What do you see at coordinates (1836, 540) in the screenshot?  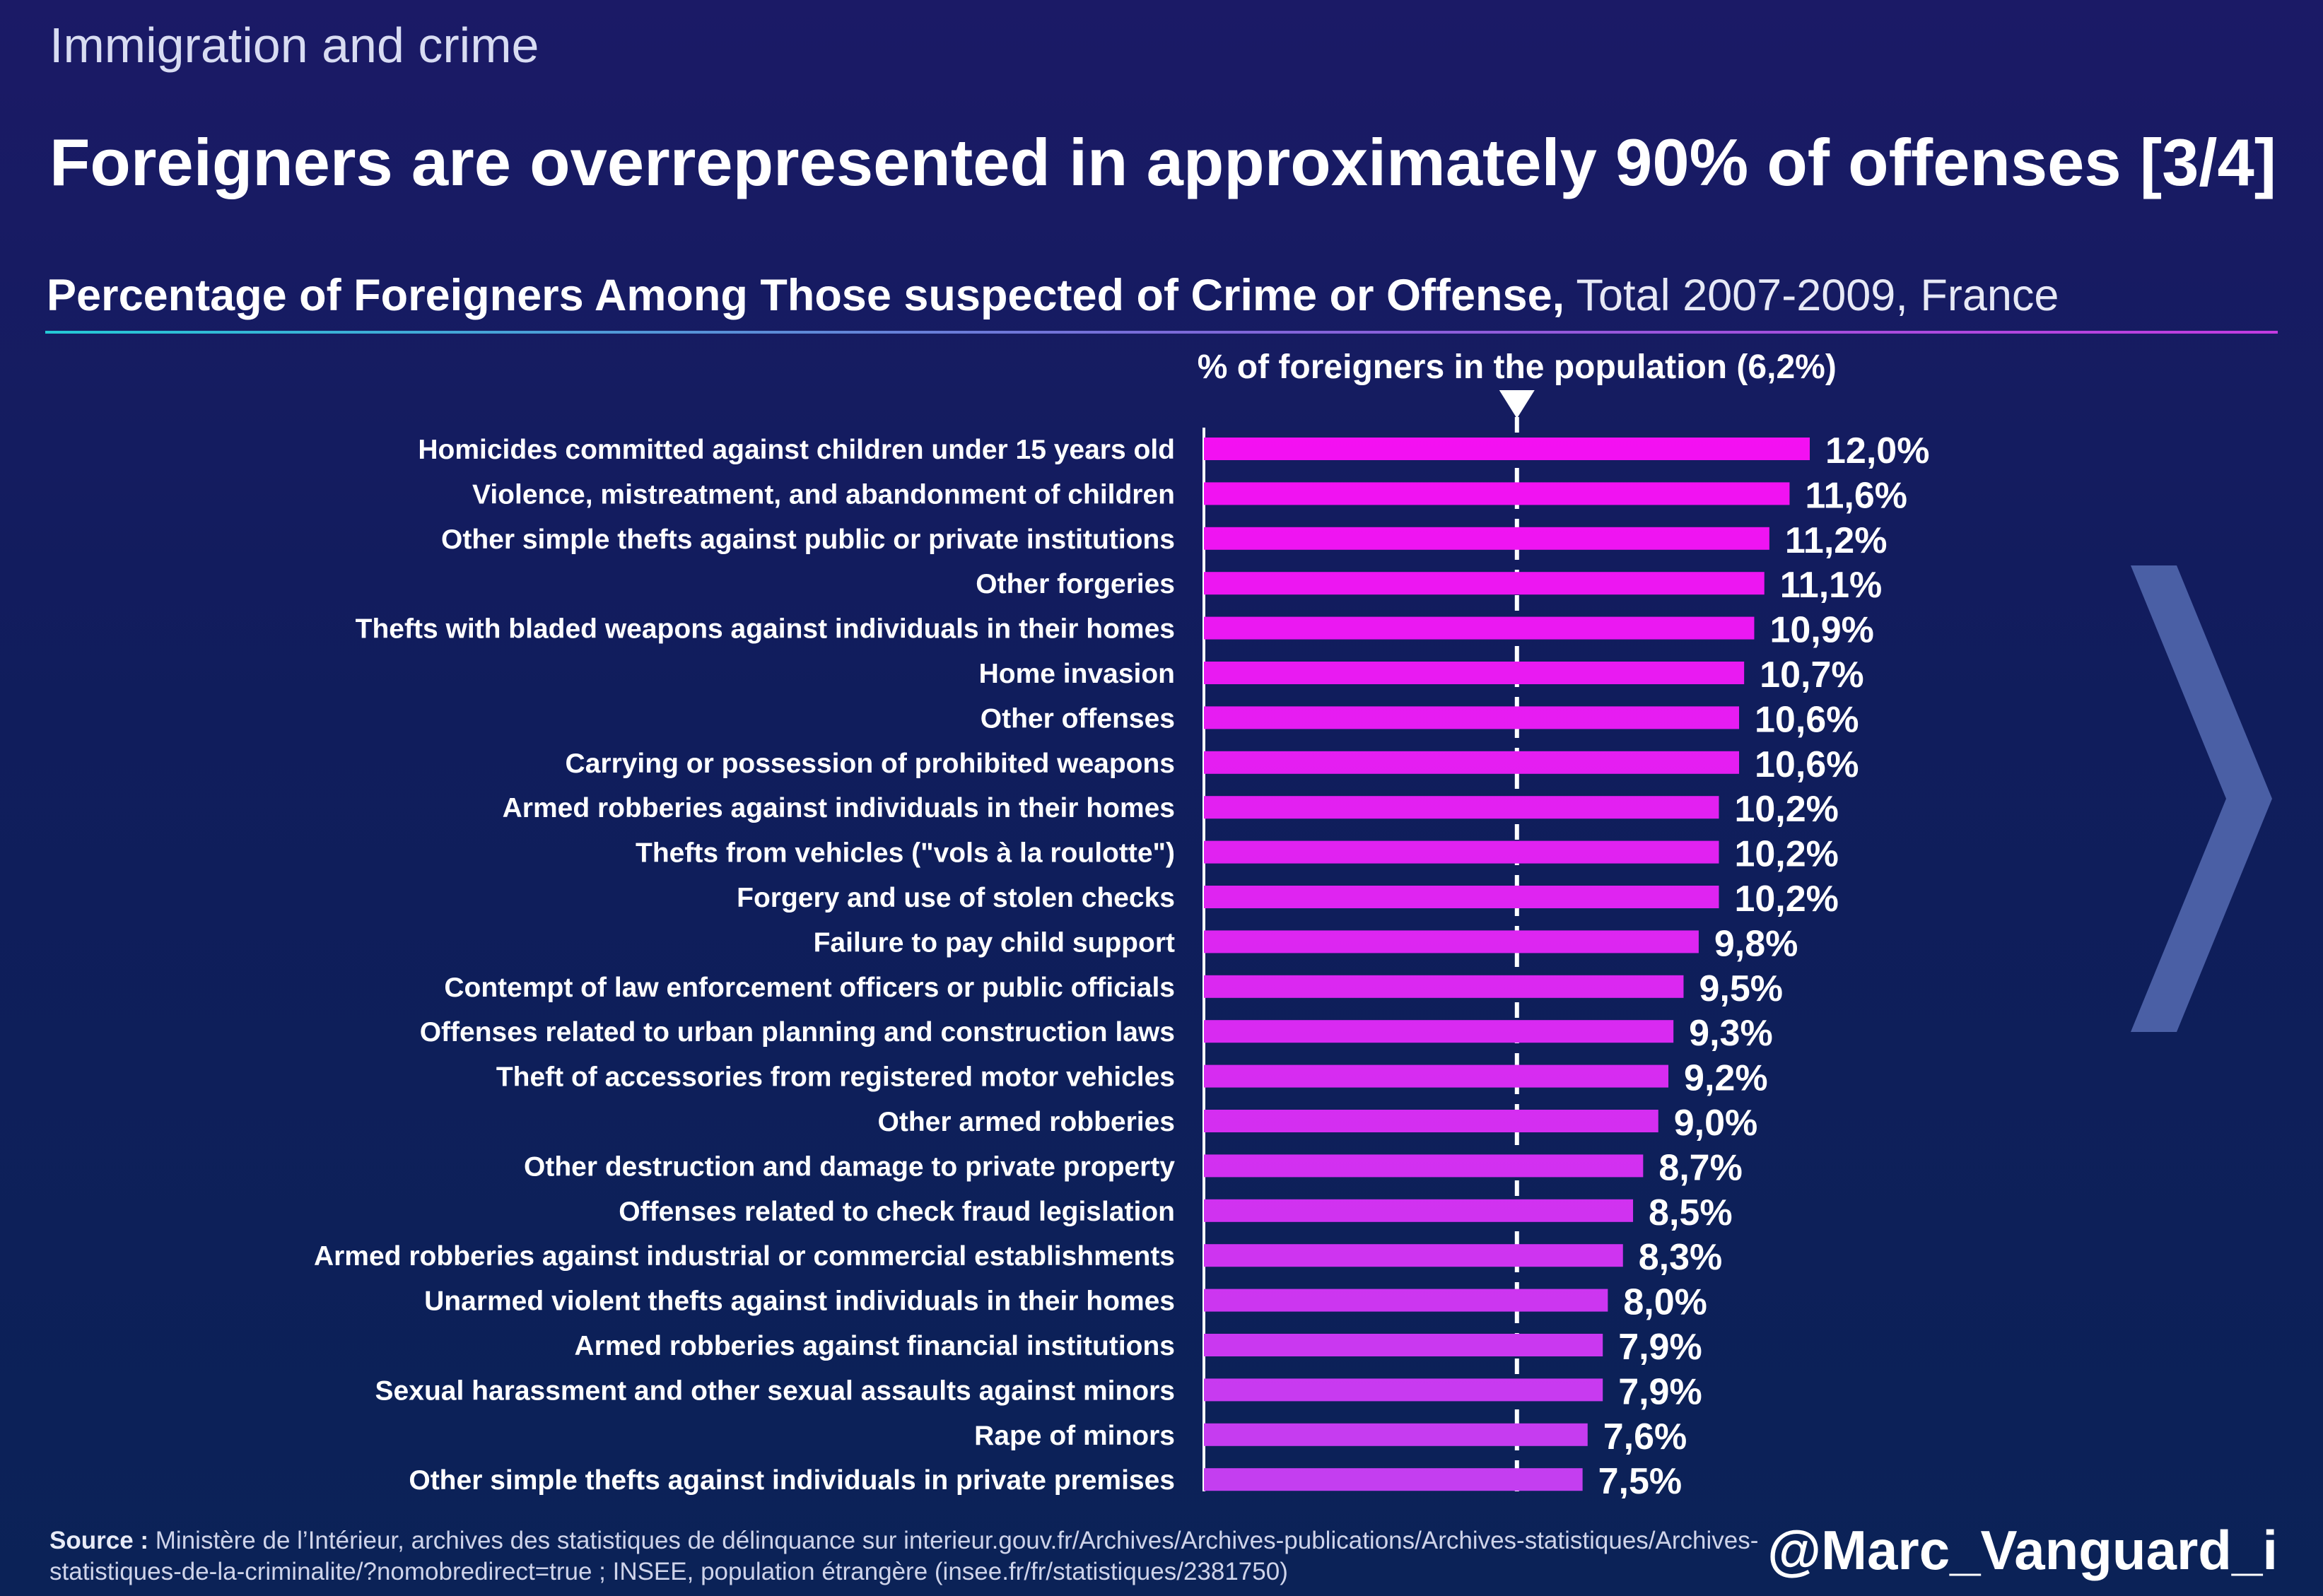 I see `value-label: 11,2%` at bounding box center [1836, 540].